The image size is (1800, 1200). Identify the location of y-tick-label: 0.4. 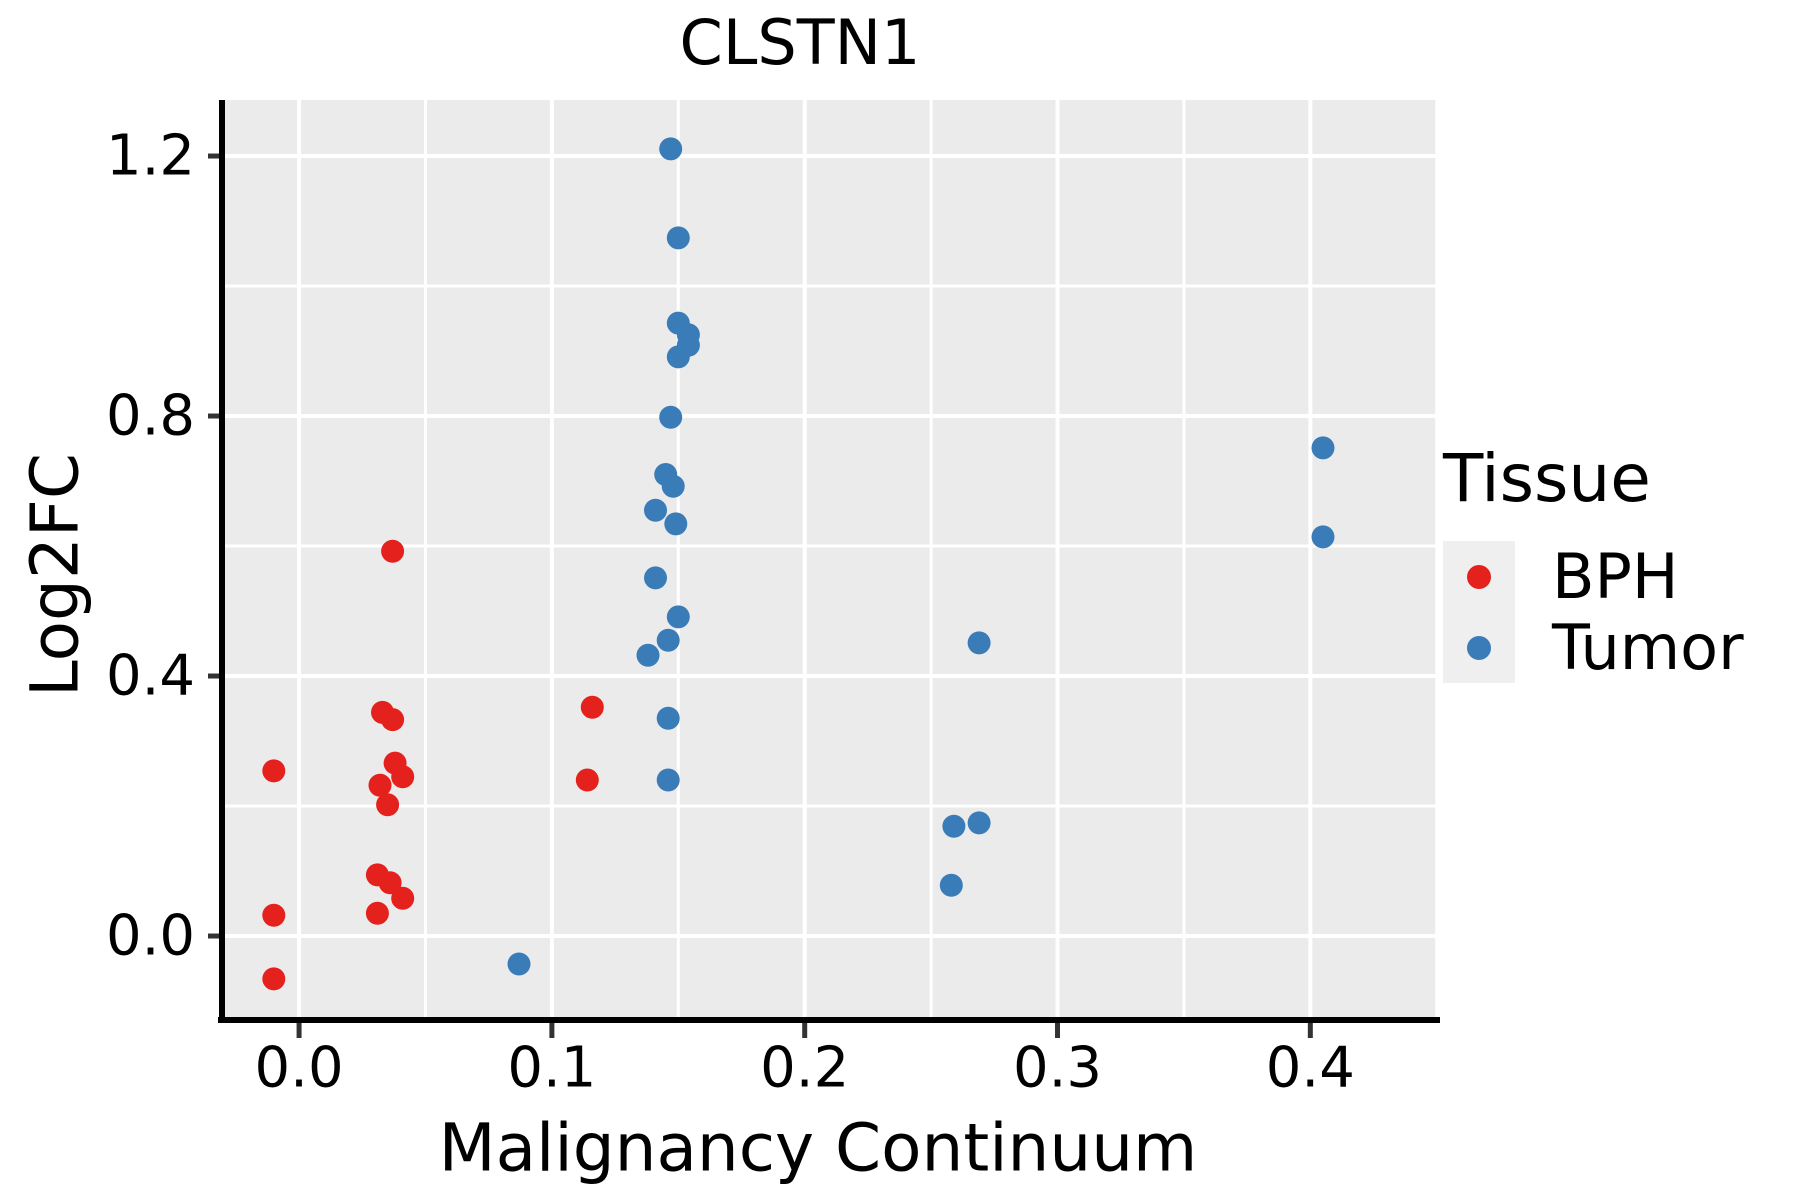
(150, 676).